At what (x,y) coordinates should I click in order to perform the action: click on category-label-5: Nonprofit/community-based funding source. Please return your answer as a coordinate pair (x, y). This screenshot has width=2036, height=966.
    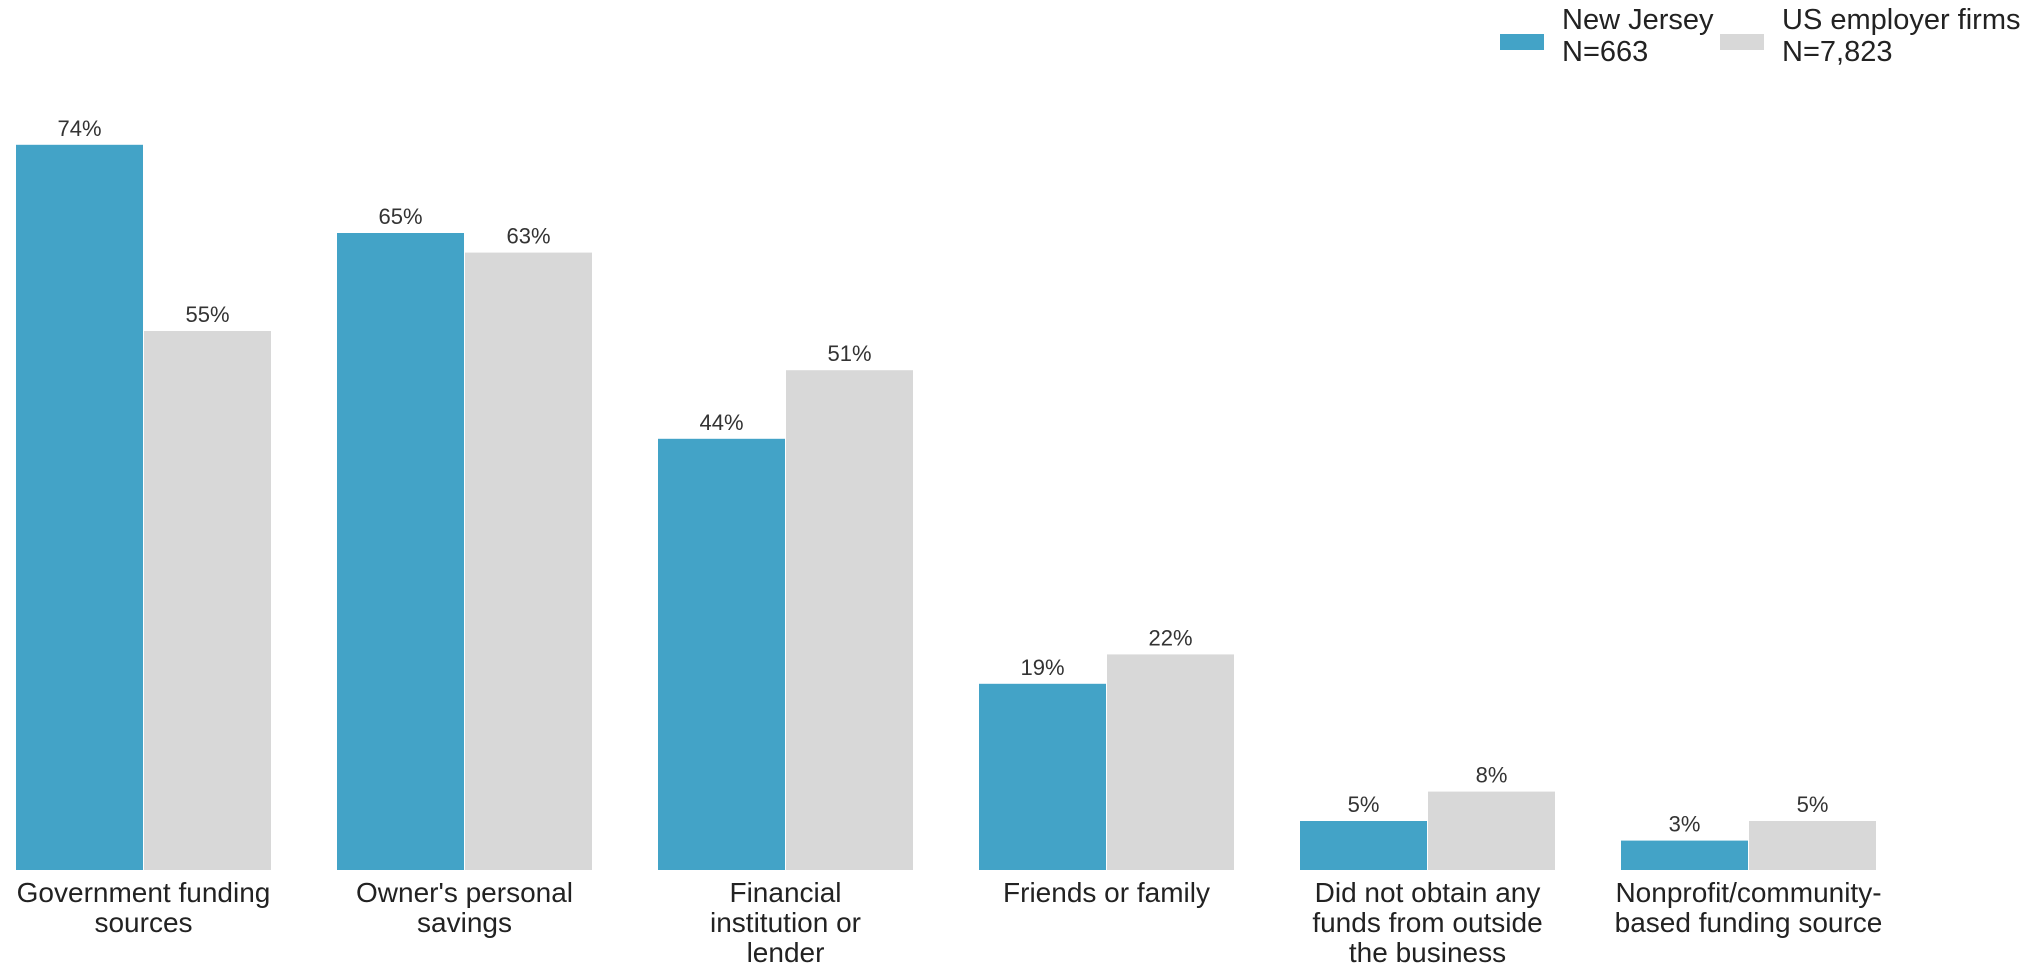
    Looking at the image, I should click on (1749, 907).